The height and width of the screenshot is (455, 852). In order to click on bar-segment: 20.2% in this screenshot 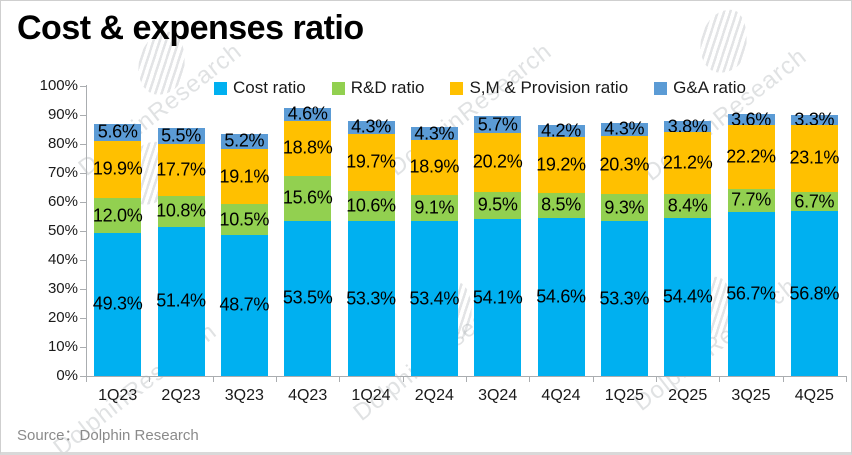, I will do `click(497, 162)`.